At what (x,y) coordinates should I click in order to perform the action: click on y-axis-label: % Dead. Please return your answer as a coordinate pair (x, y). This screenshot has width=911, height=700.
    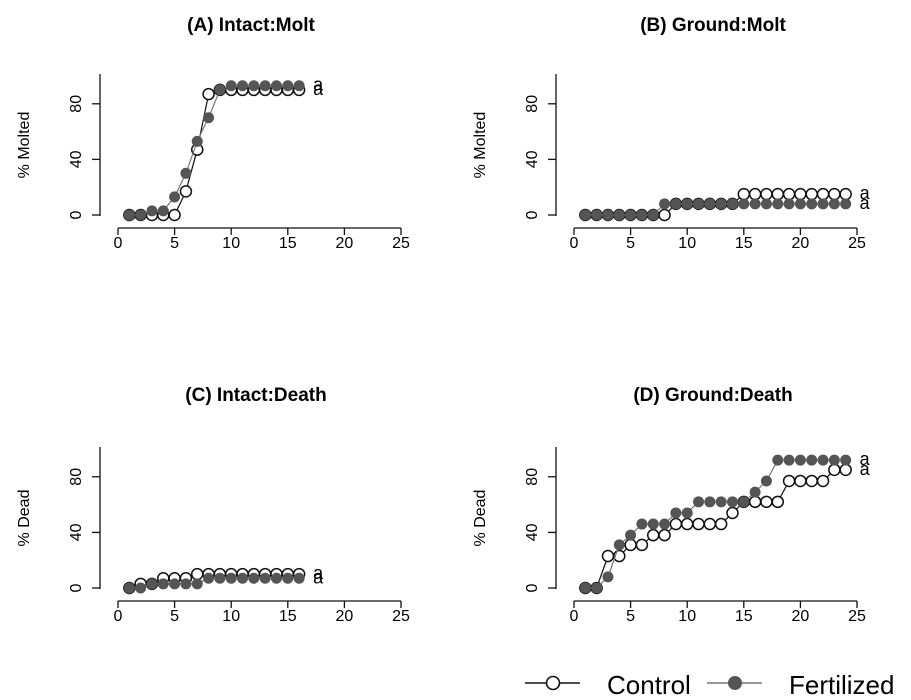
    Looking at the image, I should click on (24, 518).